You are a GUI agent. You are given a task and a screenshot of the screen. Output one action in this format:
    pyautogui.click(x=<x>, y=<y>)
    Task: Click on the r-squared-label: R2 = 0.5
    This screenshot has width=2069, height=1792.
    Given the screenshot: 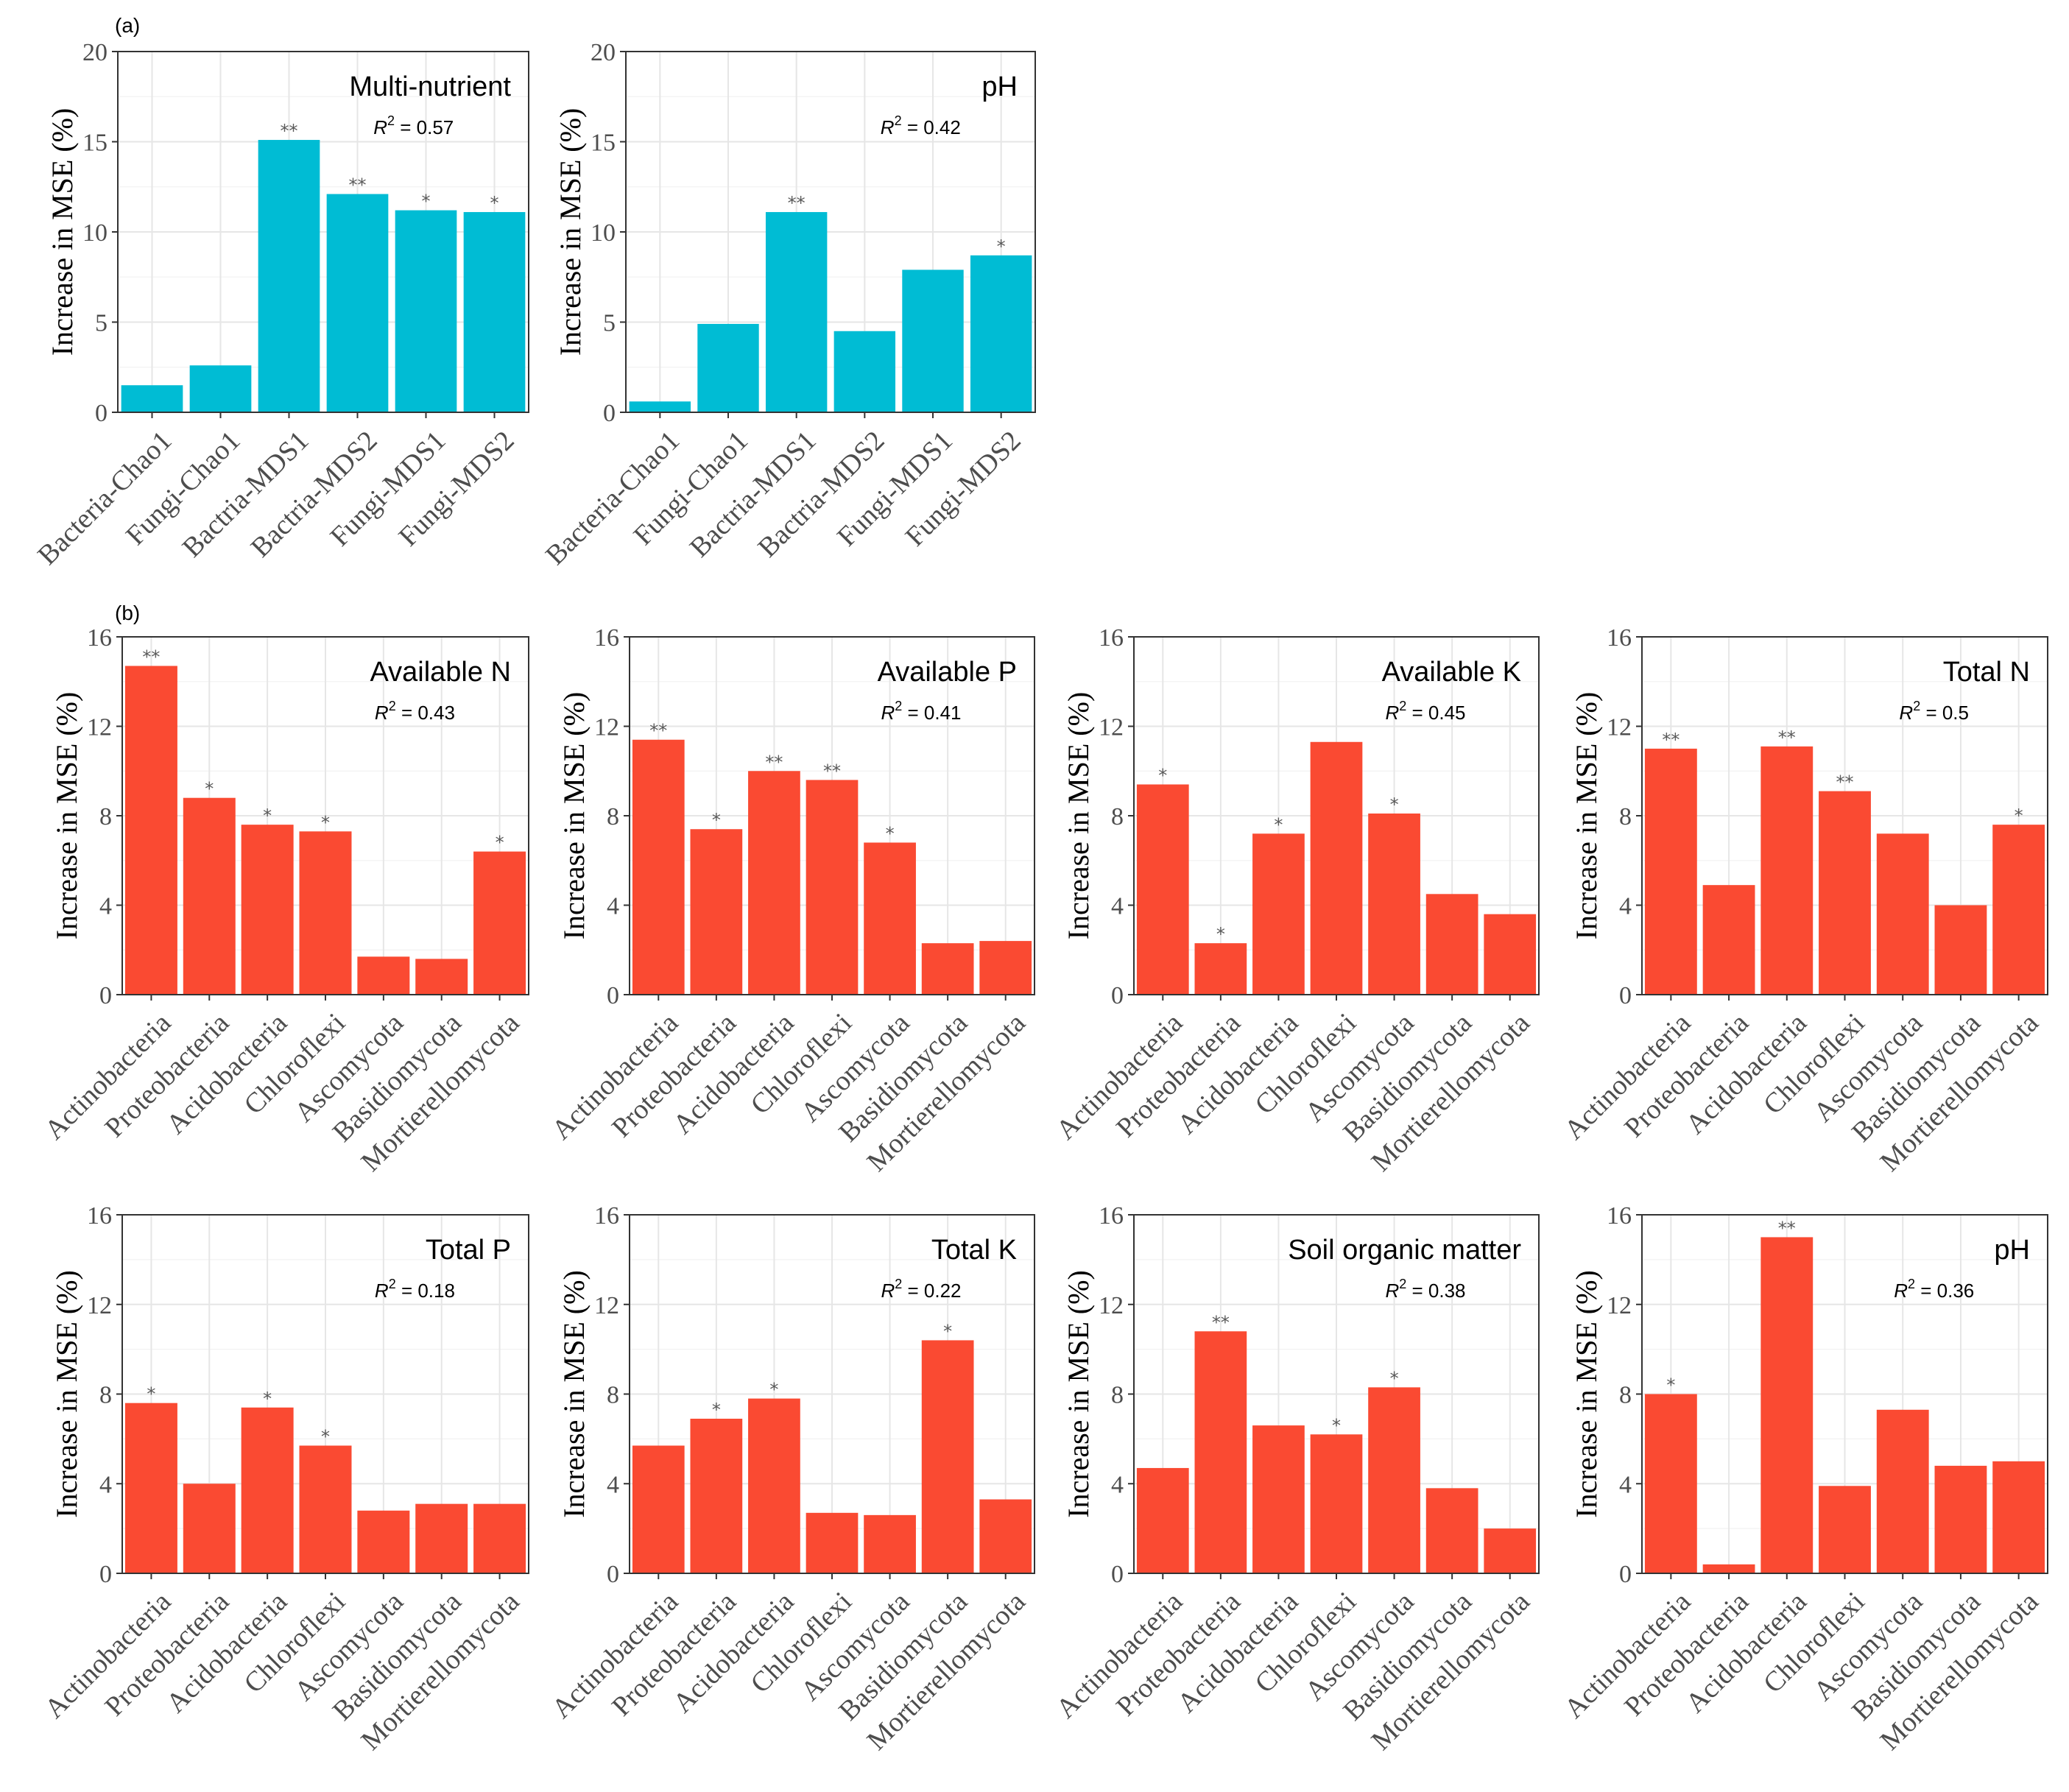 What is the action you would take?
    pyautogui.click(x=1934, y=711)
    